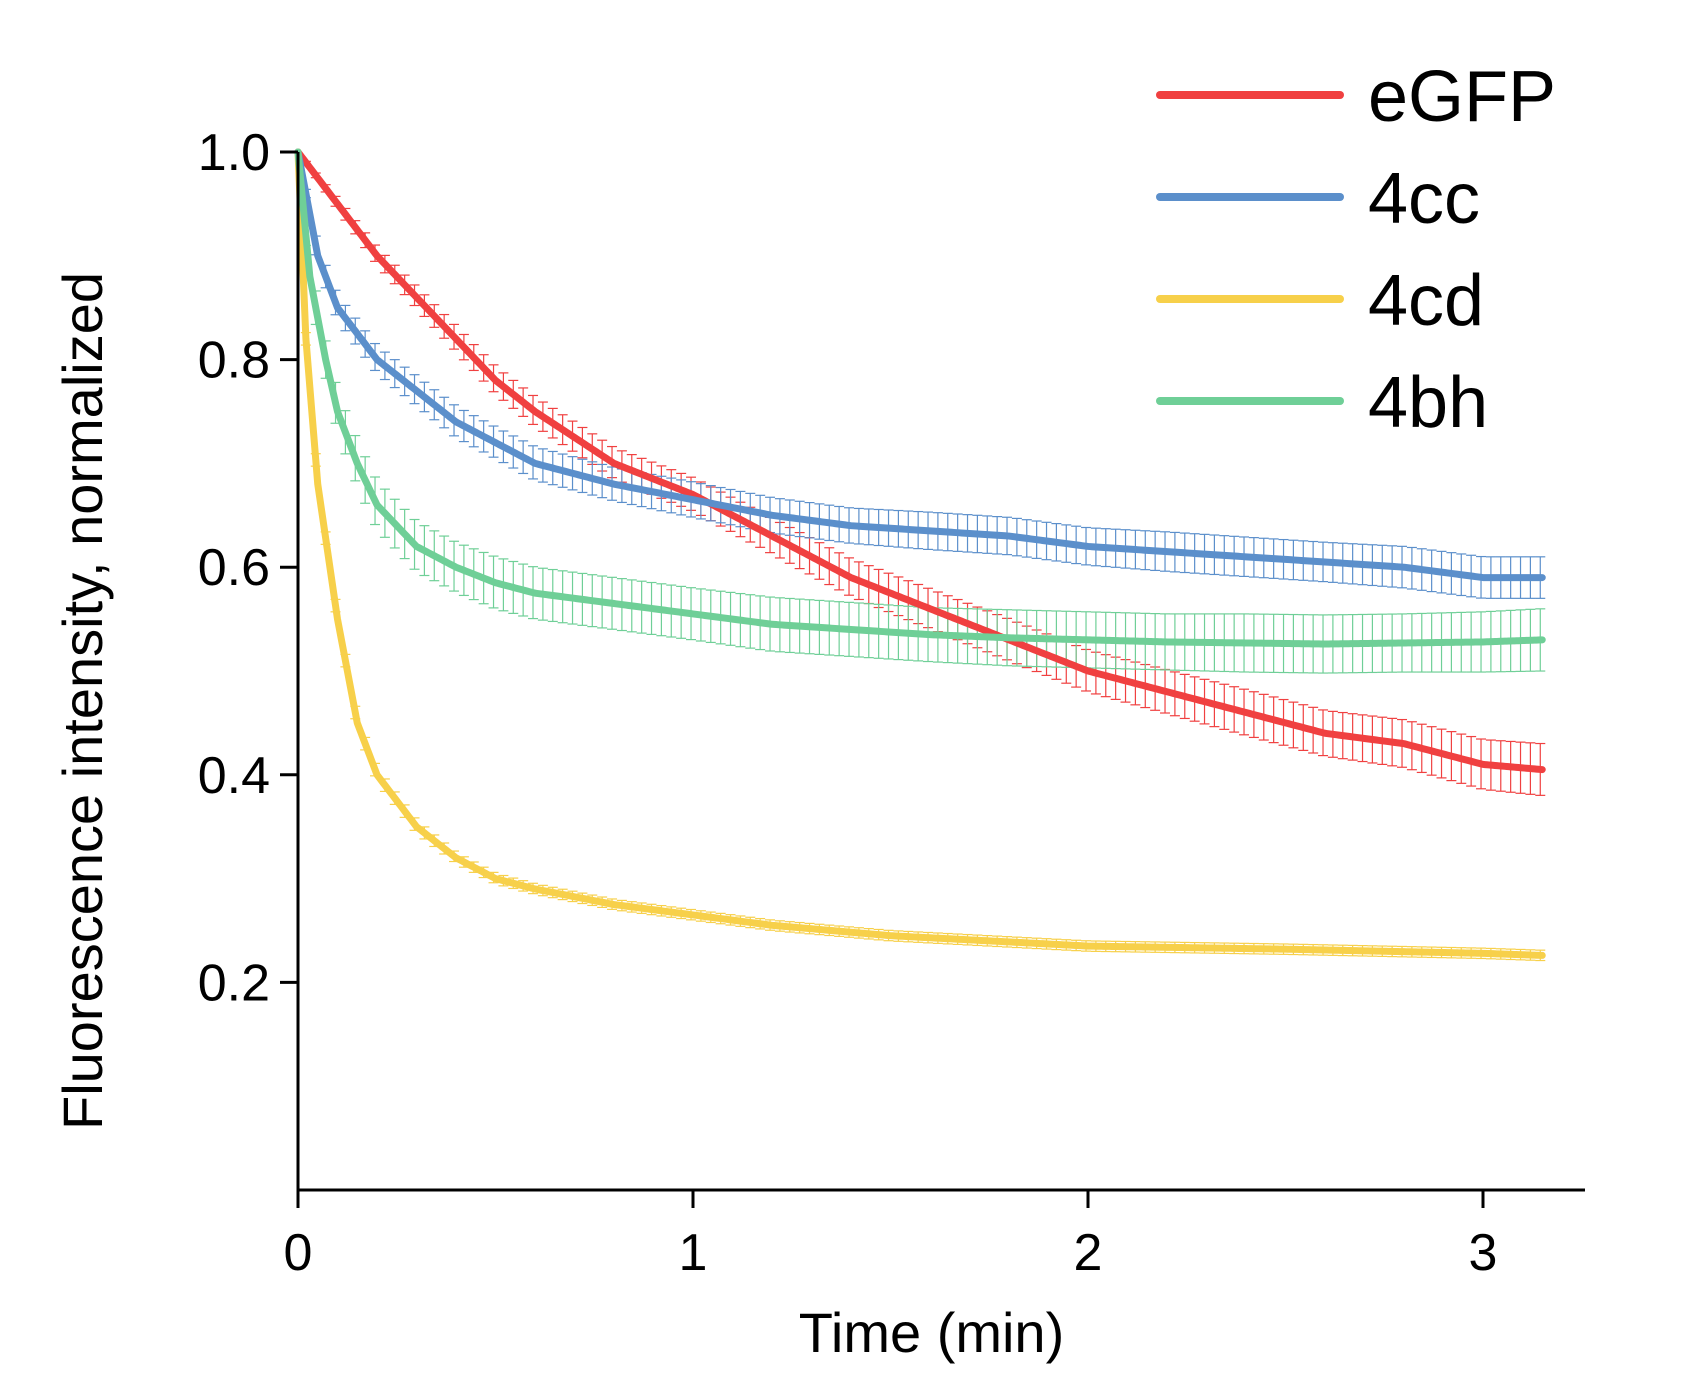  I want to click on legend-label: 4cc, so click(1424, 199).